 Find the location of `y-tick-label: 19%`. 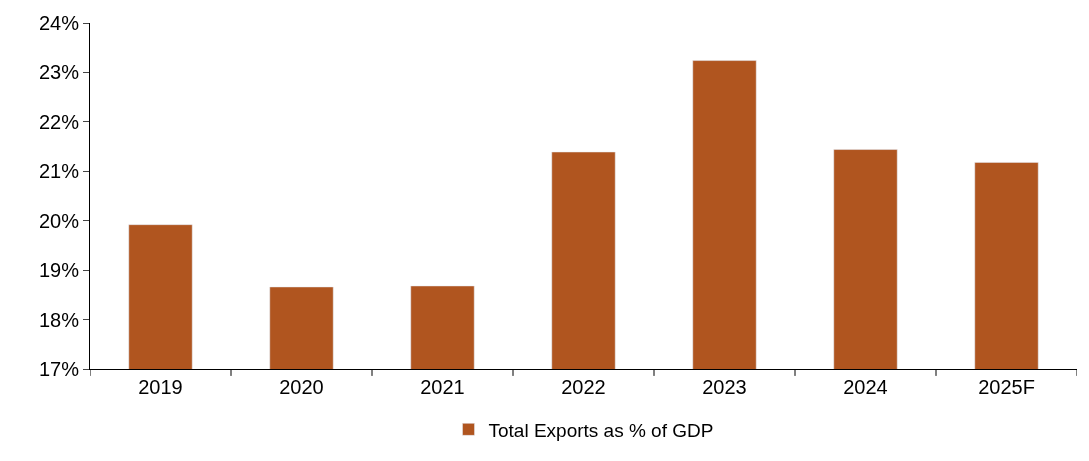

y-tick-label: 19% is located at coordinates (59, 270).